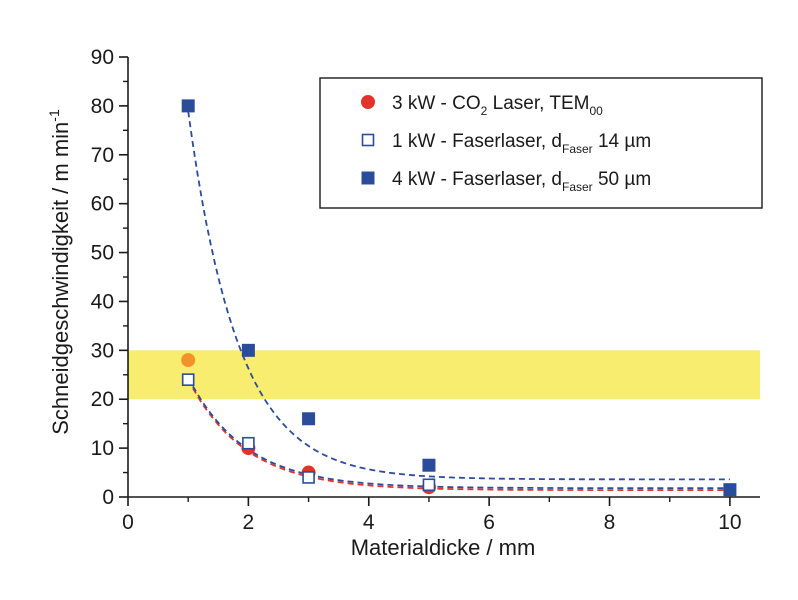 The width and height of the screenshot is (798, 600). I want to click on x-axis-title: Materialdicke / mm, so click(443, 547).